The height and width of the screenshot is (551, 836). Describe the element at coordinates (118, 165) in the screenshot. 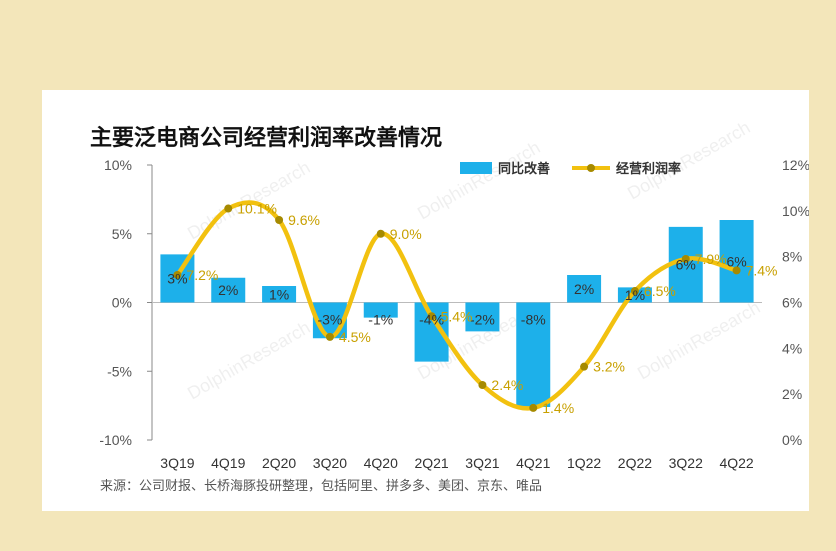

I see `left-tick-label: 10%` at that location.